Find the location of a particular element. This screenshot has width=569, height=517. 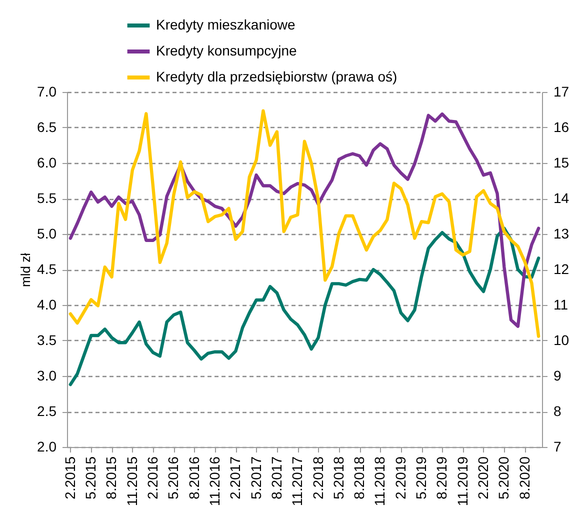

y-tick-label: 3.5 is located at coordinates (47, 340).